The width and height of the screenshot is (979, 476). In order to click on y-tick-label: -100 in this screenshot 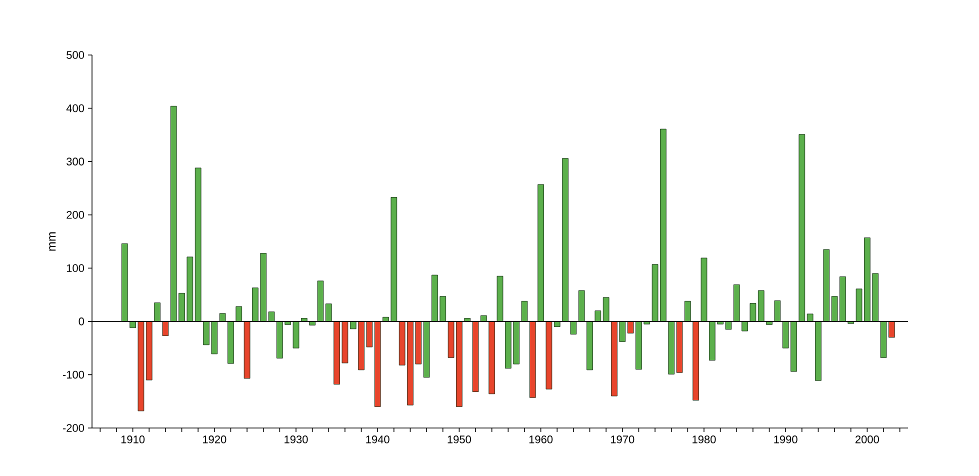, I will do `click(73, 374)`.